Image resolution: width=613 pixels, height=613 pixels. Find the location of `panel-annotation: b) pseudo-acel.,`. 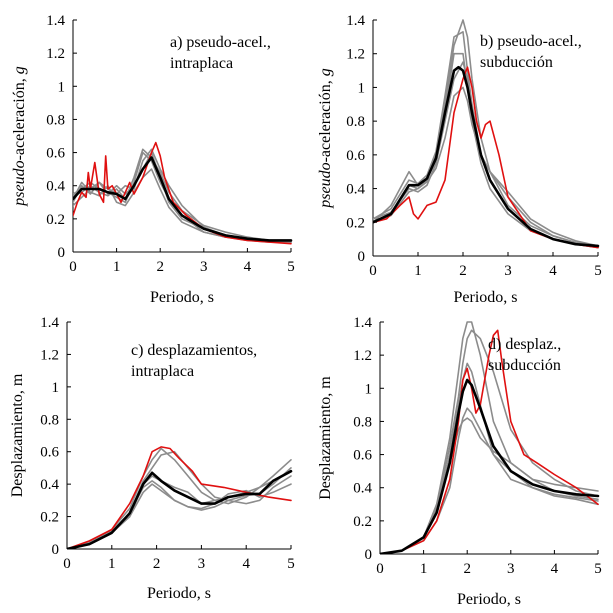

panel-annotation: b) pseudo-acel., is located at coordinates (531, 41).